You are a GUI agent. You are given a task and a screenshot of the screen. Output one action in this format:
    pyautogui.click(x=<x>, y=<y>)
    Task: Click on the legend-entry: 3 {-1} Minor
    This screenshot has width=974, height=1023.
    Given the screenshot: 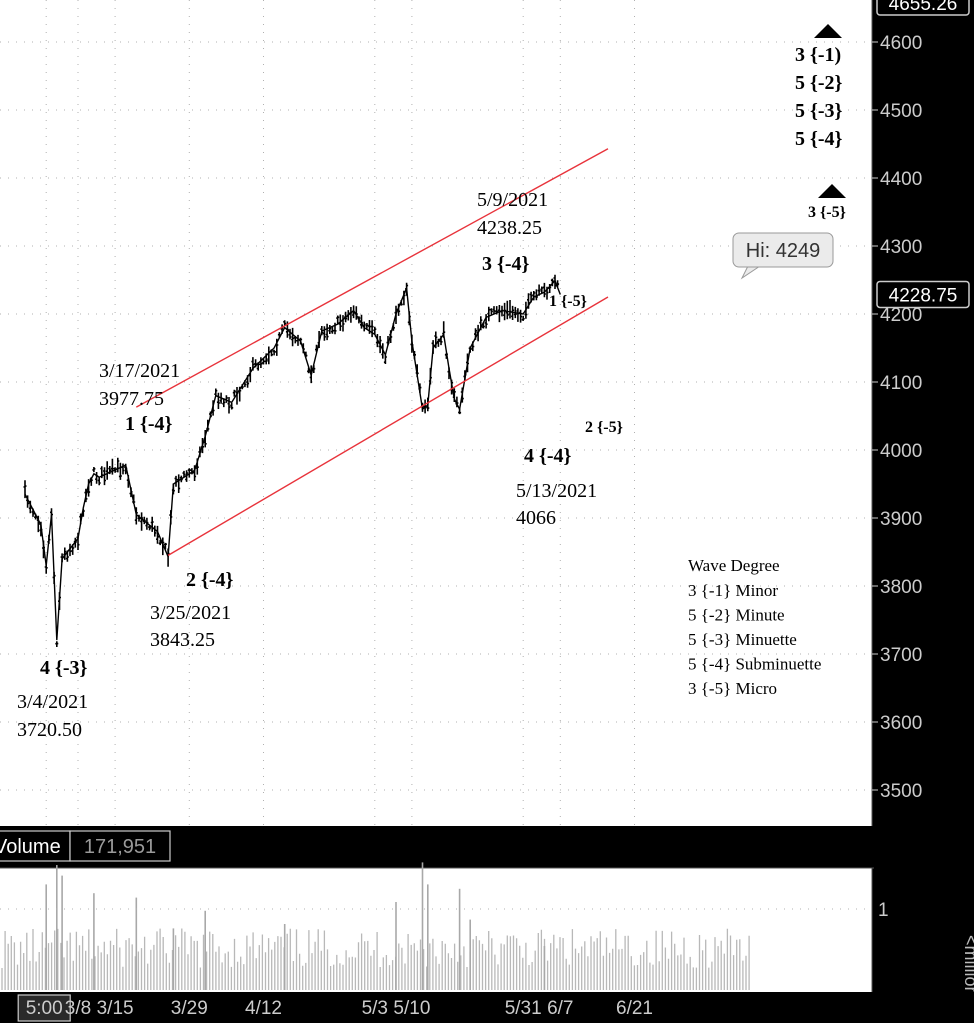 What is the action you would take?
    pyautogui.click(x=733, y=590)
    